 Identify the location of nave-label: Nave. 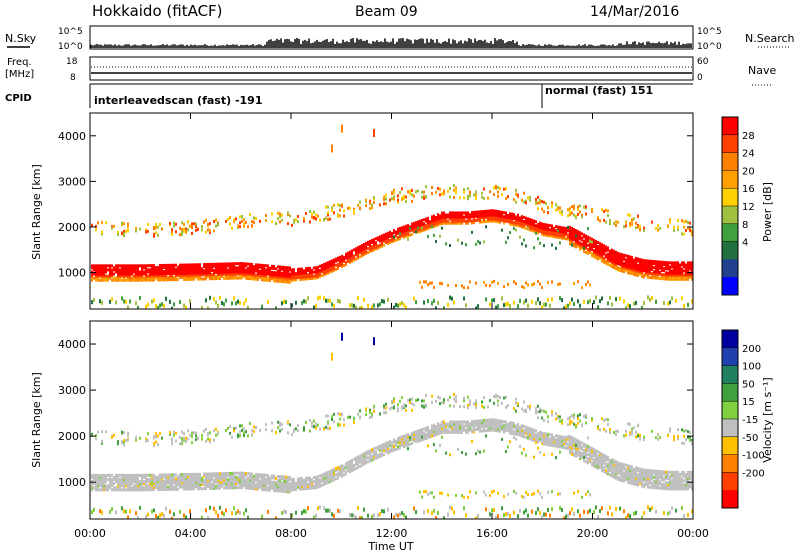
(762, 70).